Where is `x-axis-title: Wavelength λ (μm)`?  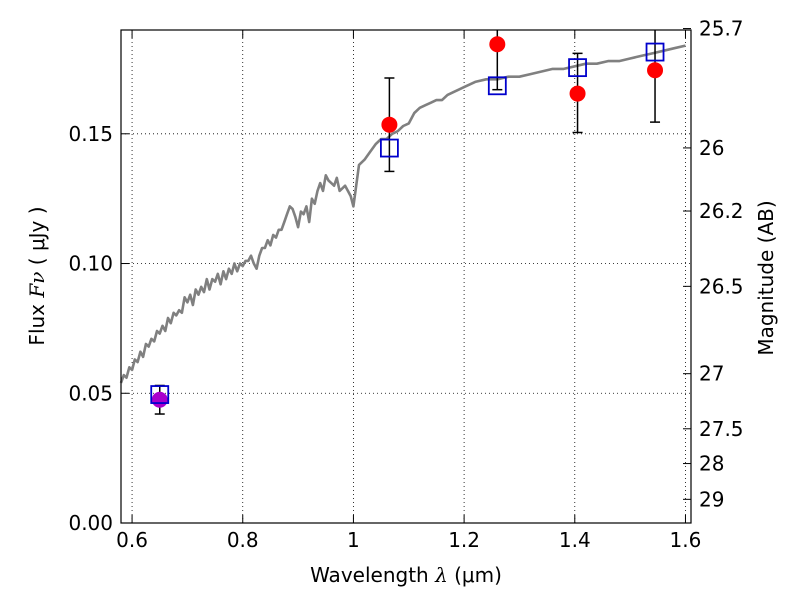
x-axis-title: Wavelength λ (μm) is located at coordinates (406, 575).